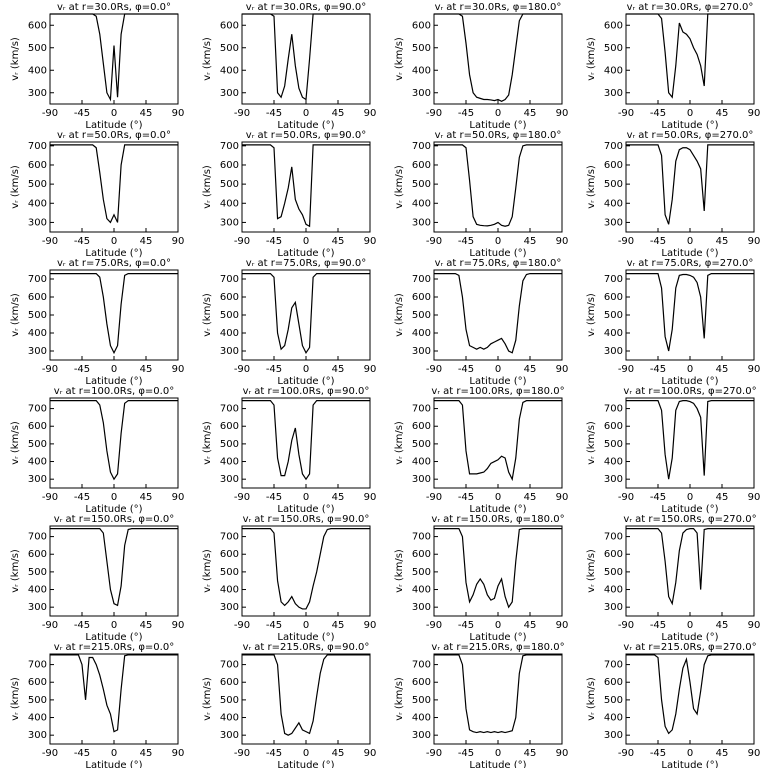  Describe the element at coordinates (114, 7) in the screenshot. I see `panel-title: vᵣ at r=30.0Rs, φ=0.0°` at that location.